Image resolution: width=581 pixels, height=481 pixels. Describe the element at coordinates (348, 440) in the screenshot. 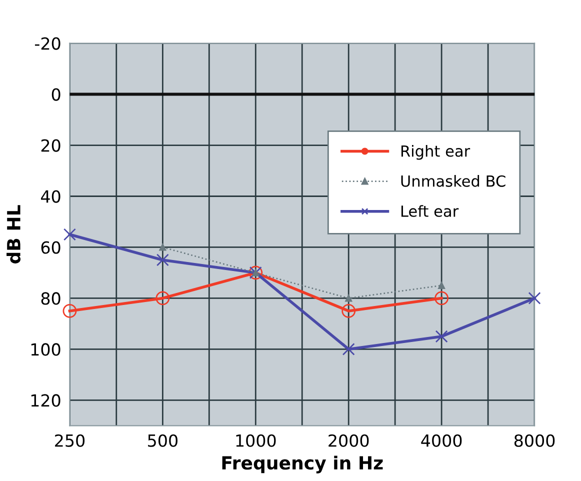

I see `x-tick-label: 2000` at that location.